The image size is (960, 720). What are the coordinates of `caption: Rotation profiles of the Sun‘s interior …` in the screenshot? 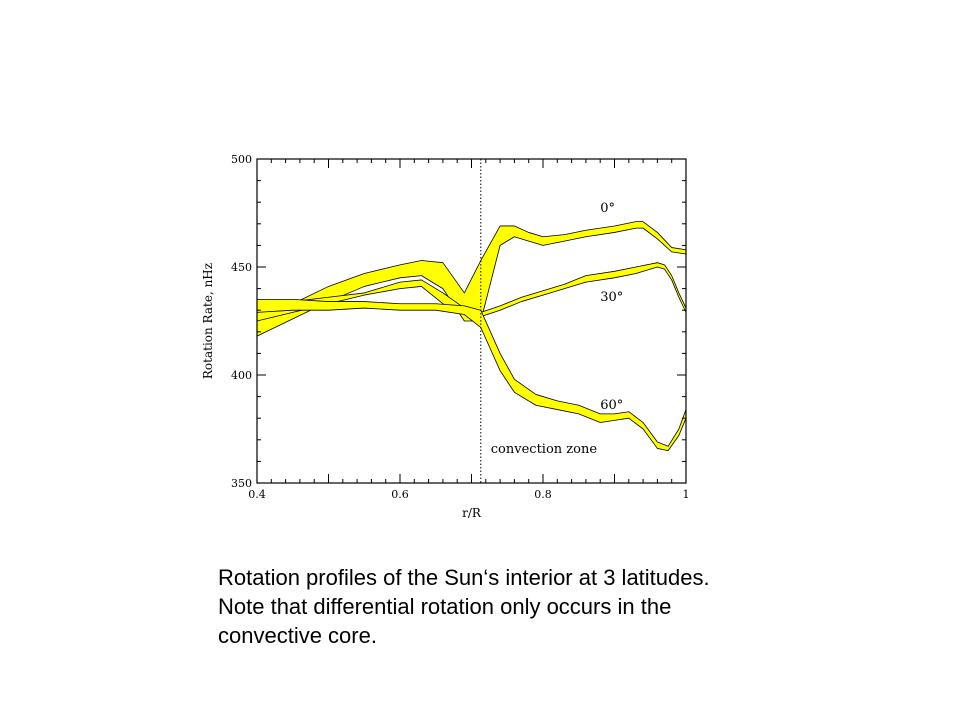 It's located at (568, 606).